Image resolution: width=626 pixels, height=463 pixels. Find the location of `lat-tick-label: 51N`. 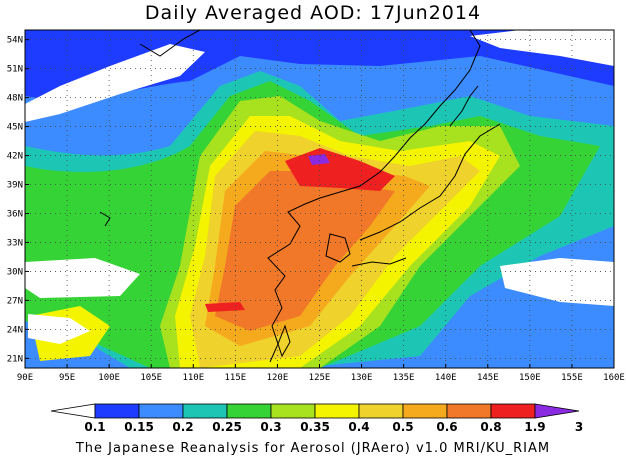

lat-tick-label: 51N is located at coordinates (15, 70).